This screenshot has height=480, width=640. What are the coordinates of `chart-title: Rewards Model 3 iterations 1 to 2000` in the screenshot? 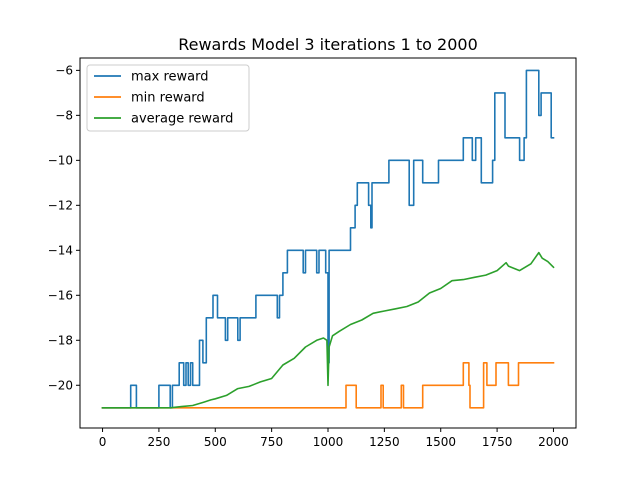 It's located at (328, 44).